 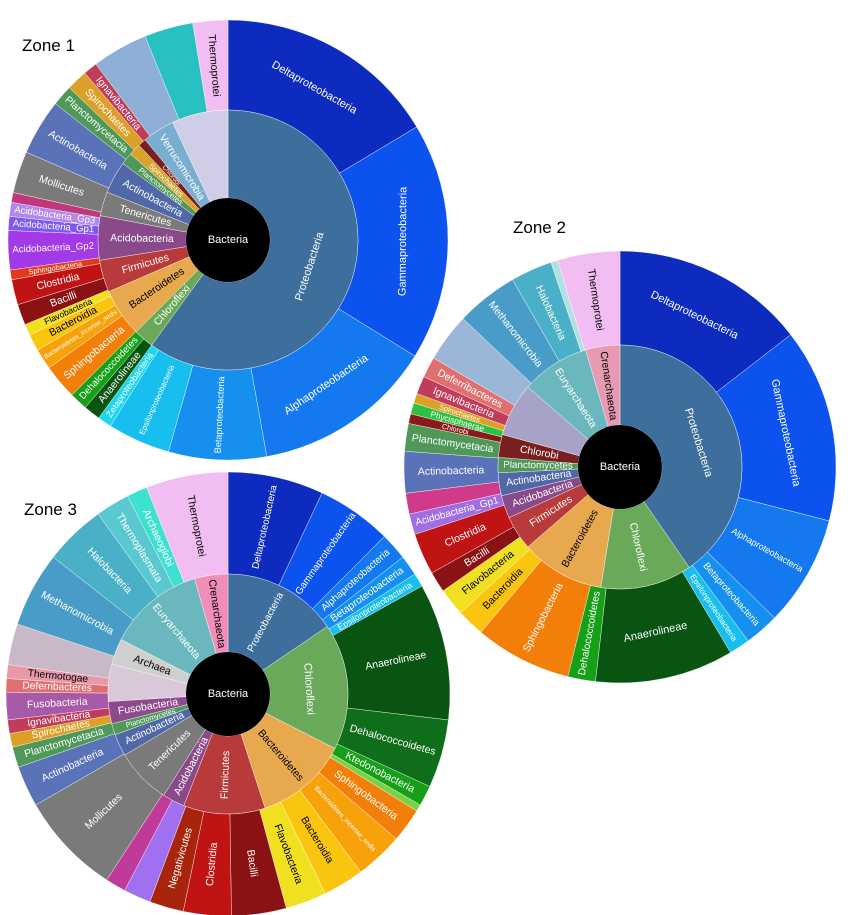 I want to click on zone-1-outer-label-acidobacteria-gp2: Acidobacteria_Gp2, so click(x=53, y=248).